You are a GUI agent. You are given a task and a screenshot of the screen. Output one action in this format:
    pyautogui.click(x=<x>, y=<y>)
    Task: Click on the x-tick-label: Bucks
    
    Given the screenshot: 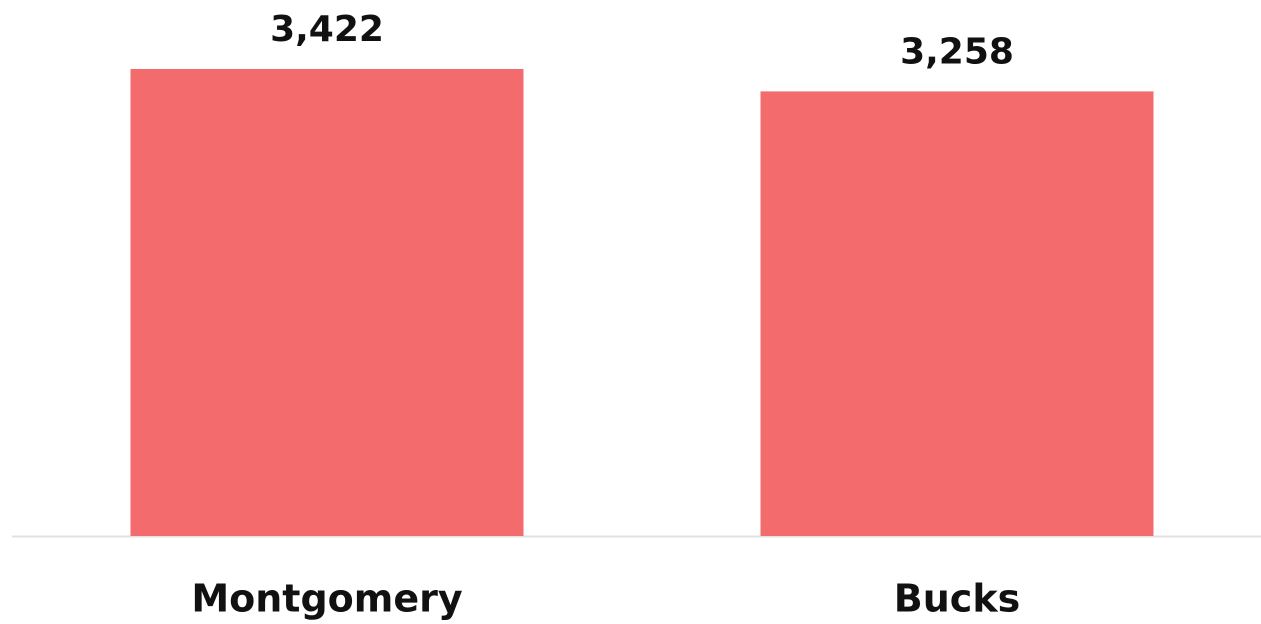 What is the action you would take?
    pyautogui.click(x=957, y=599)
    